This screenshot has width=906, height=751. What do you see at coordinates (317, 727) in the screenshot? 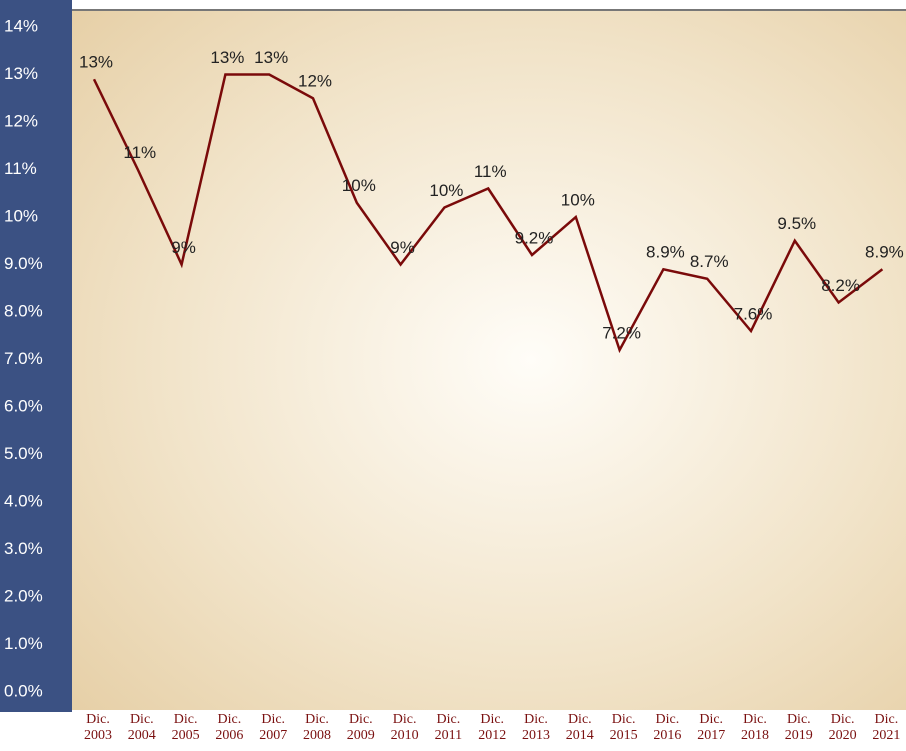
I see `x-tick-label: Dic. 2008` at bounding box center [317, 727].